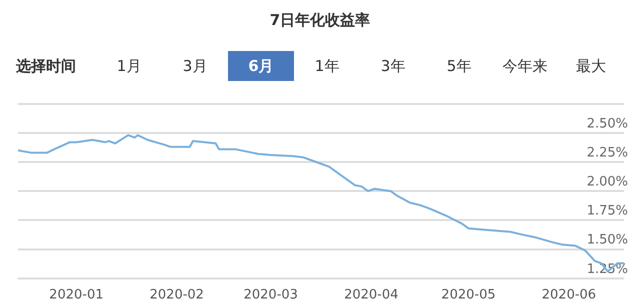 This screenshot has width=640, height=306. What do you see at coordinates (46, 66) in the screenshot?
I see `text: 选择时间` at bounding box center [46, 66].